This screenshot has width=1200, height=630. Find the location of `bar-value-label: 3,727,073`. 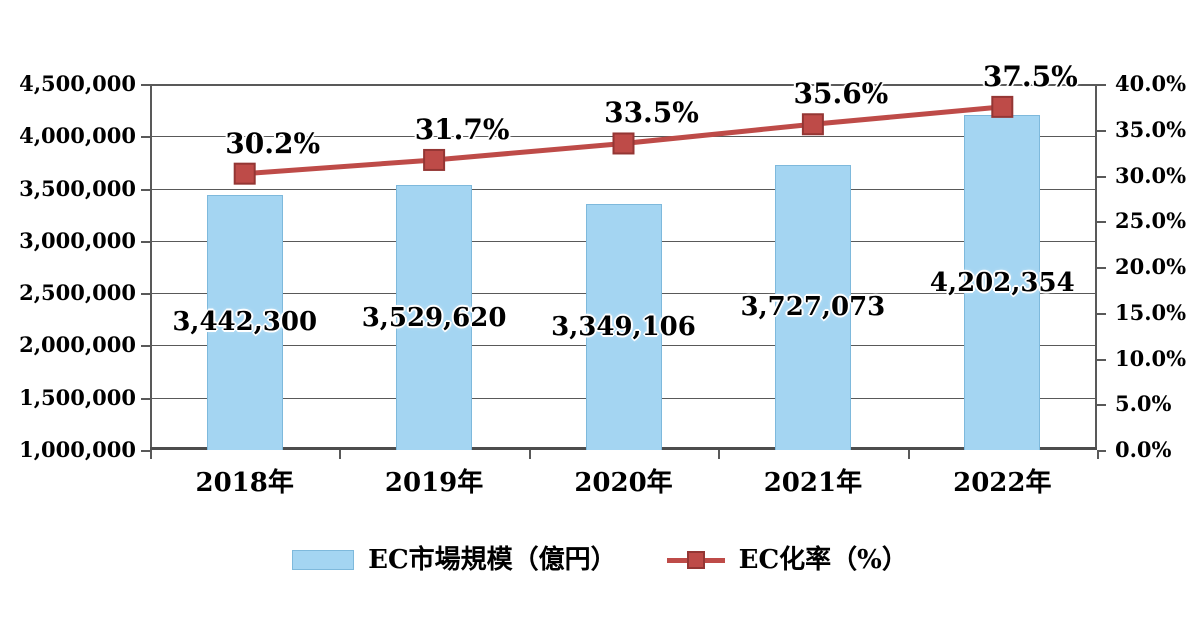

bar-value-label: 3,727,073 is located at coordinates (813, 307).